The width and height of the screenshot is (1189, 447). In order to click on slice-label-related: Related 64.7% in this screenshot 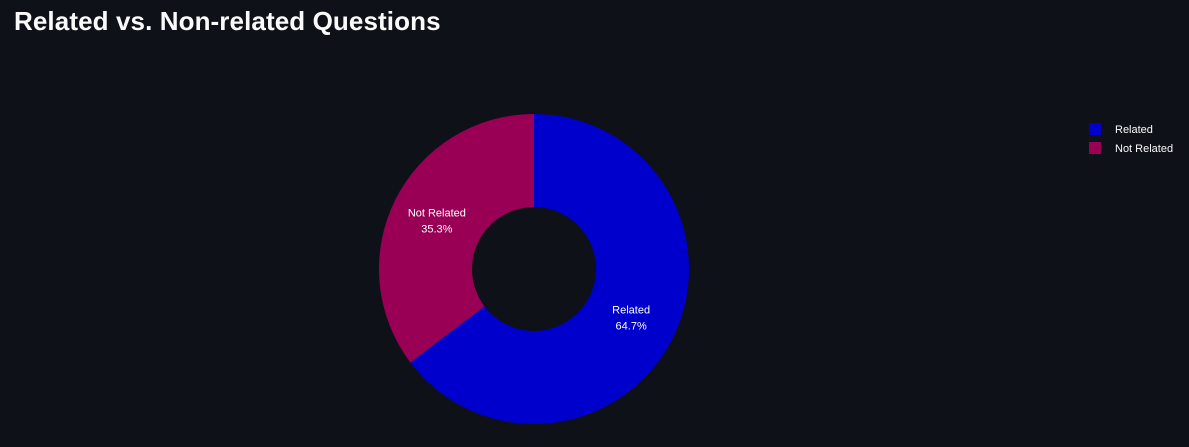, I will do `click(631, 318)`.